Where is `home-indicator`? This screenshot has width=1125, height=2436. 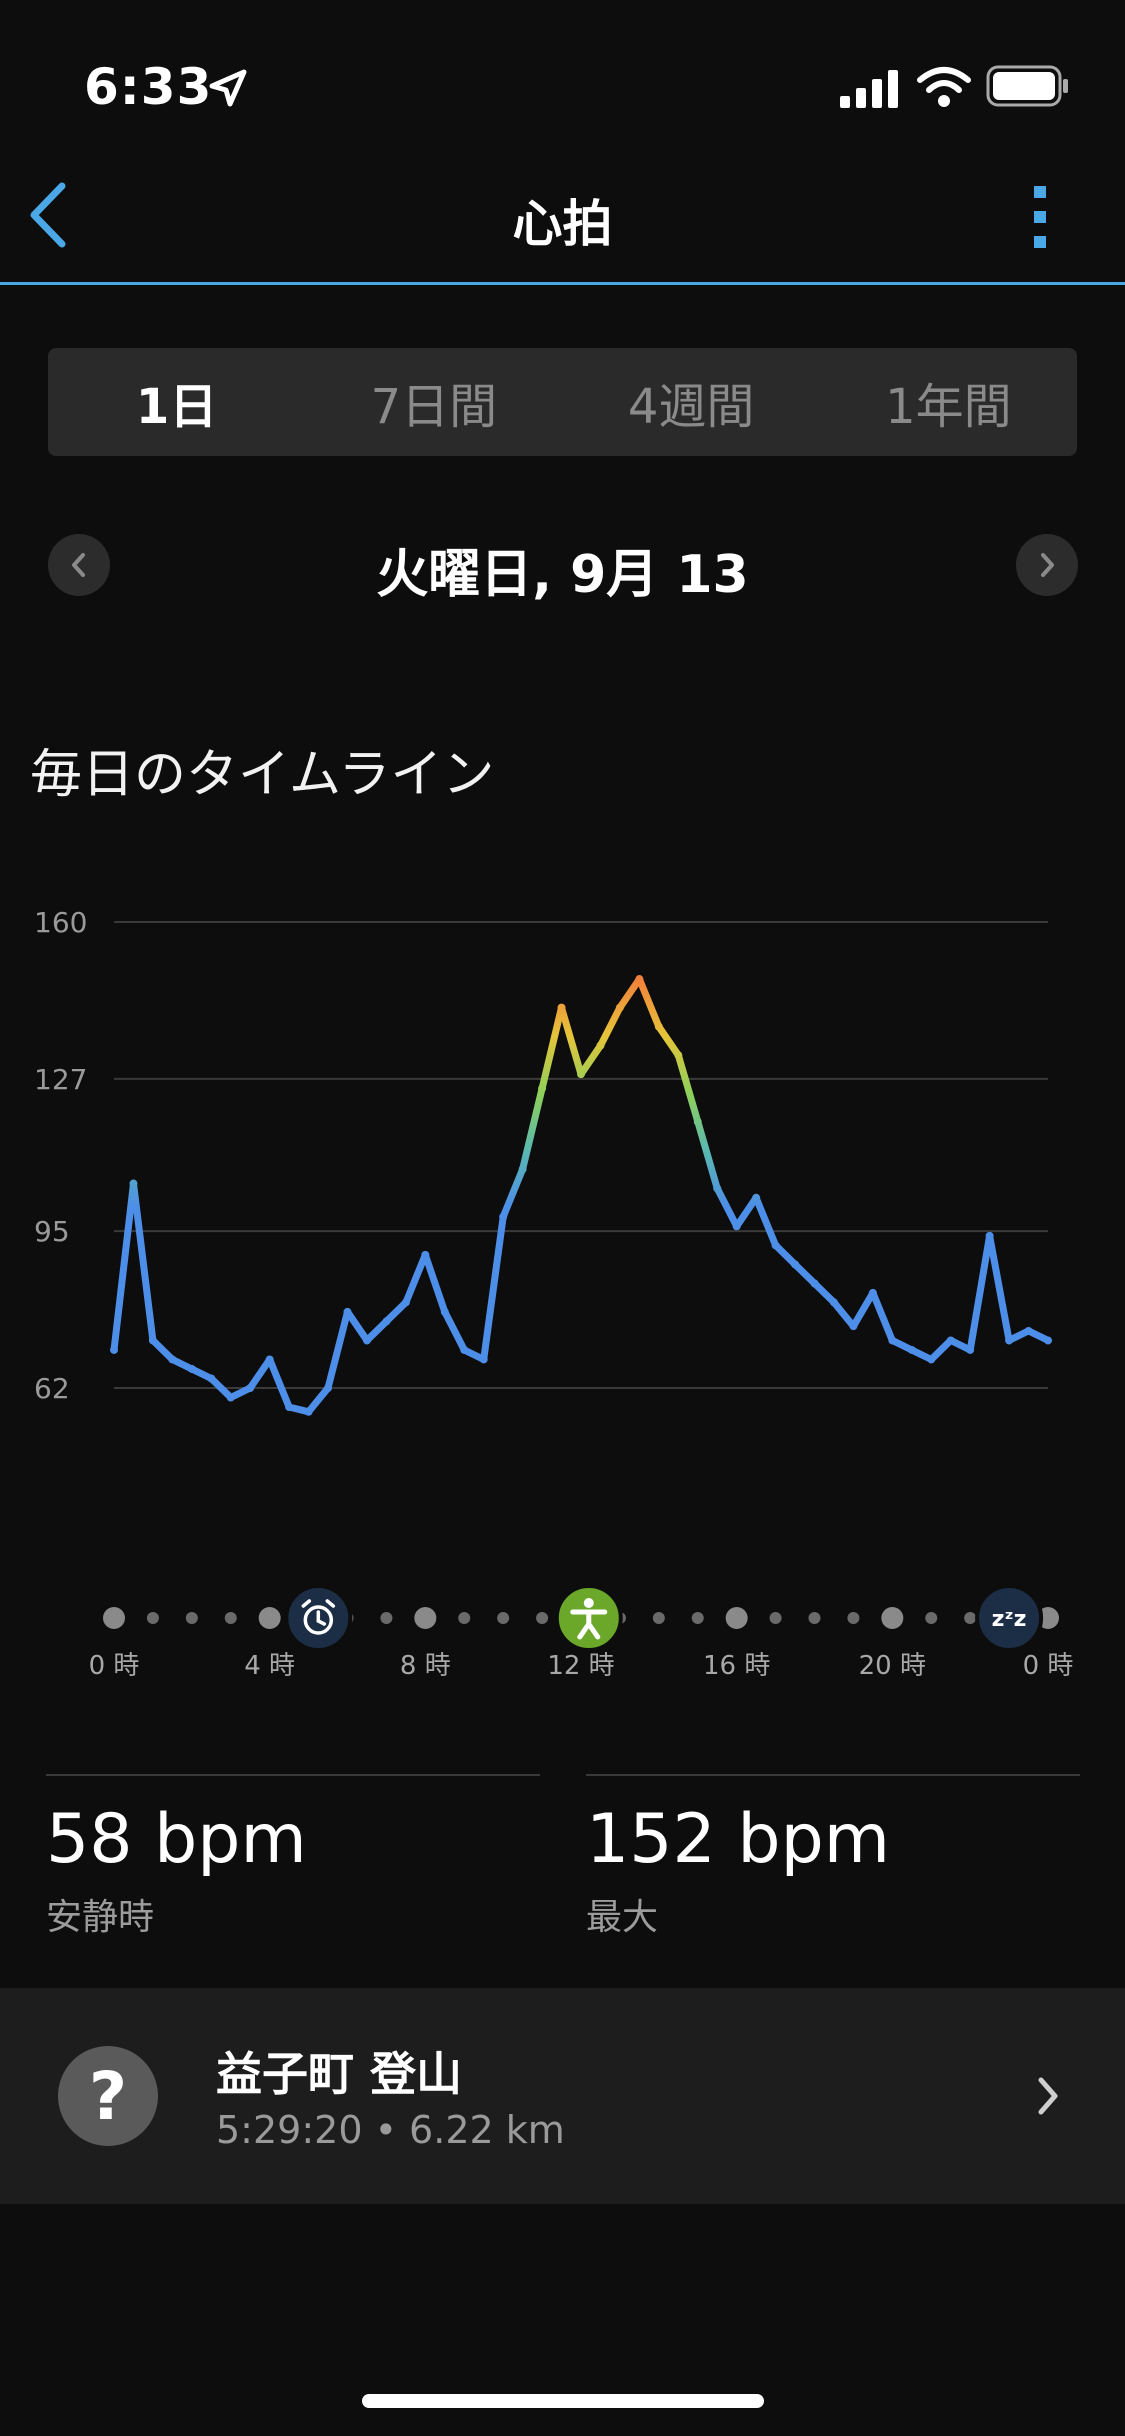
home-indicator is located at coordinates (563, 2401).